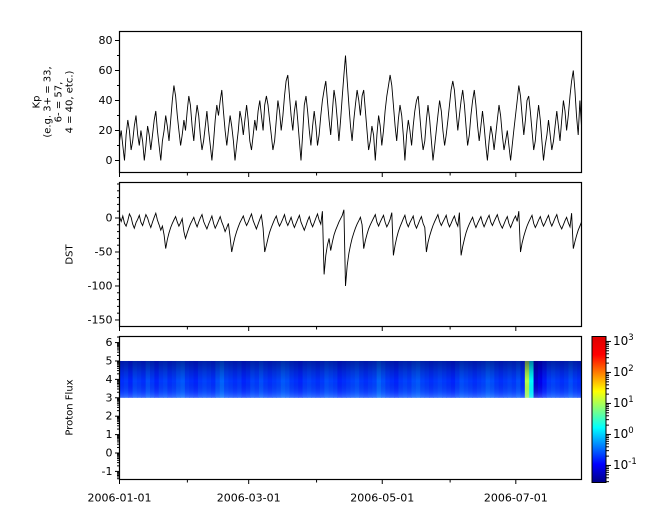  Describe the element at coordinates (109, 434) in the screenshot. I see `y-tick-label: 1` at that location.